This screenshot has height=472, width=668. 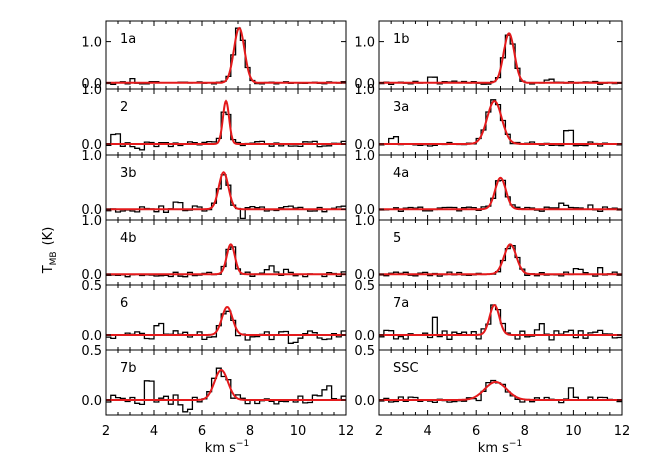 I want to click on y-axis-title: TMB(K), so click(x=50, y=251).